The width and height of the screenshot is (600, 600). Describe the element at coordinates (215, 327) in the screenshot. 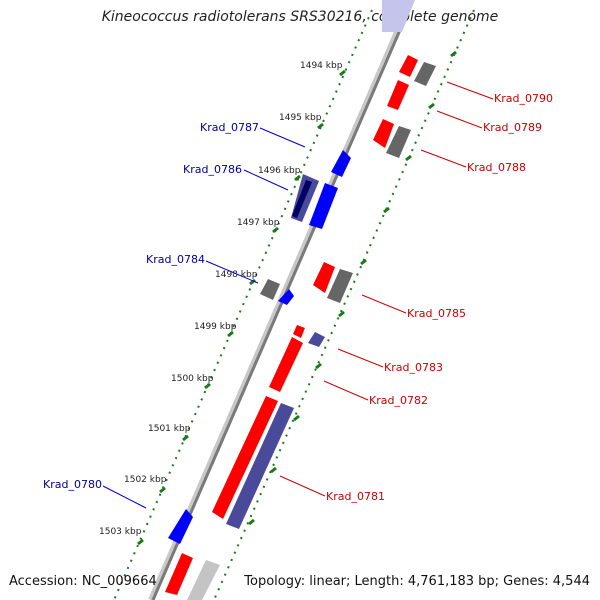

I see `kbp-label: 1499 kbp` at that location.